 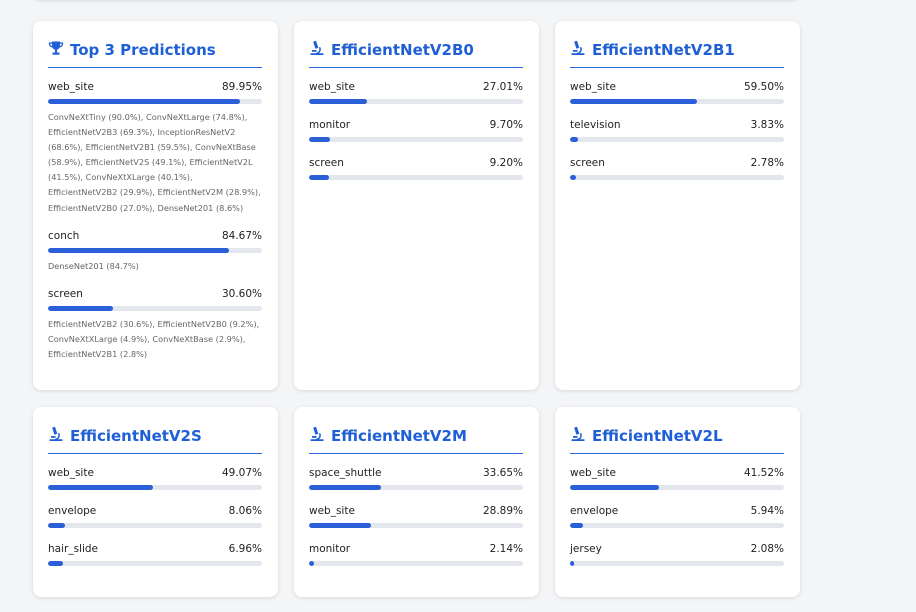 What do you see at coordinates (345, 473) in the screenshot?
I see `prediction-label: space_shuttle` at bounding box center [345, 473].